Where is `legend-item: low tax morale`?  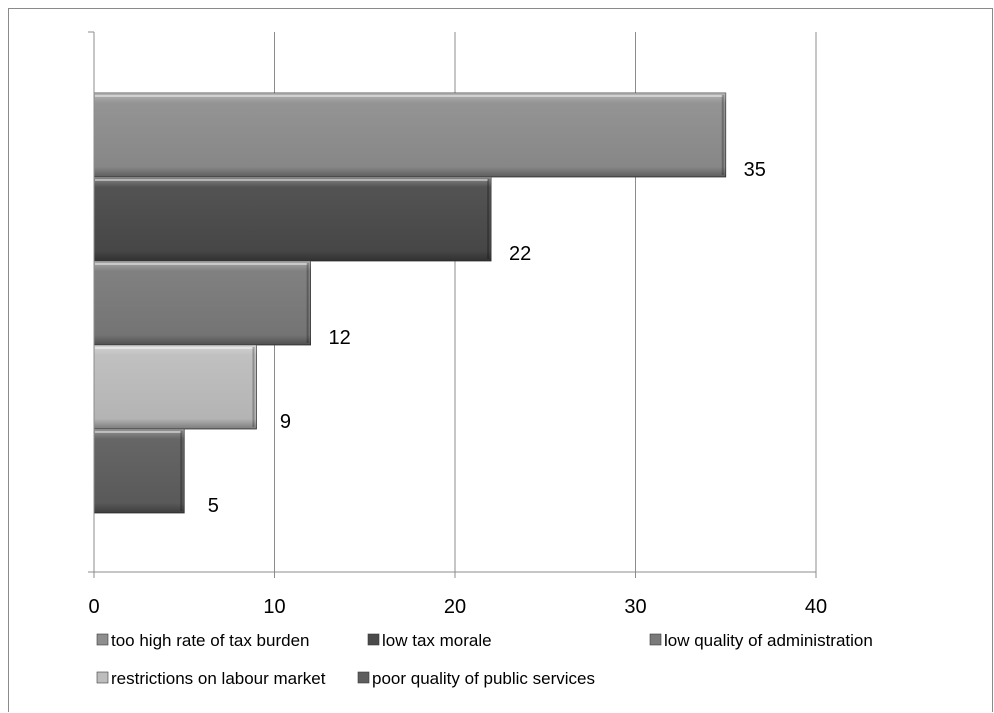 legend-item: low tax morale is located at coordinates (429, 640).